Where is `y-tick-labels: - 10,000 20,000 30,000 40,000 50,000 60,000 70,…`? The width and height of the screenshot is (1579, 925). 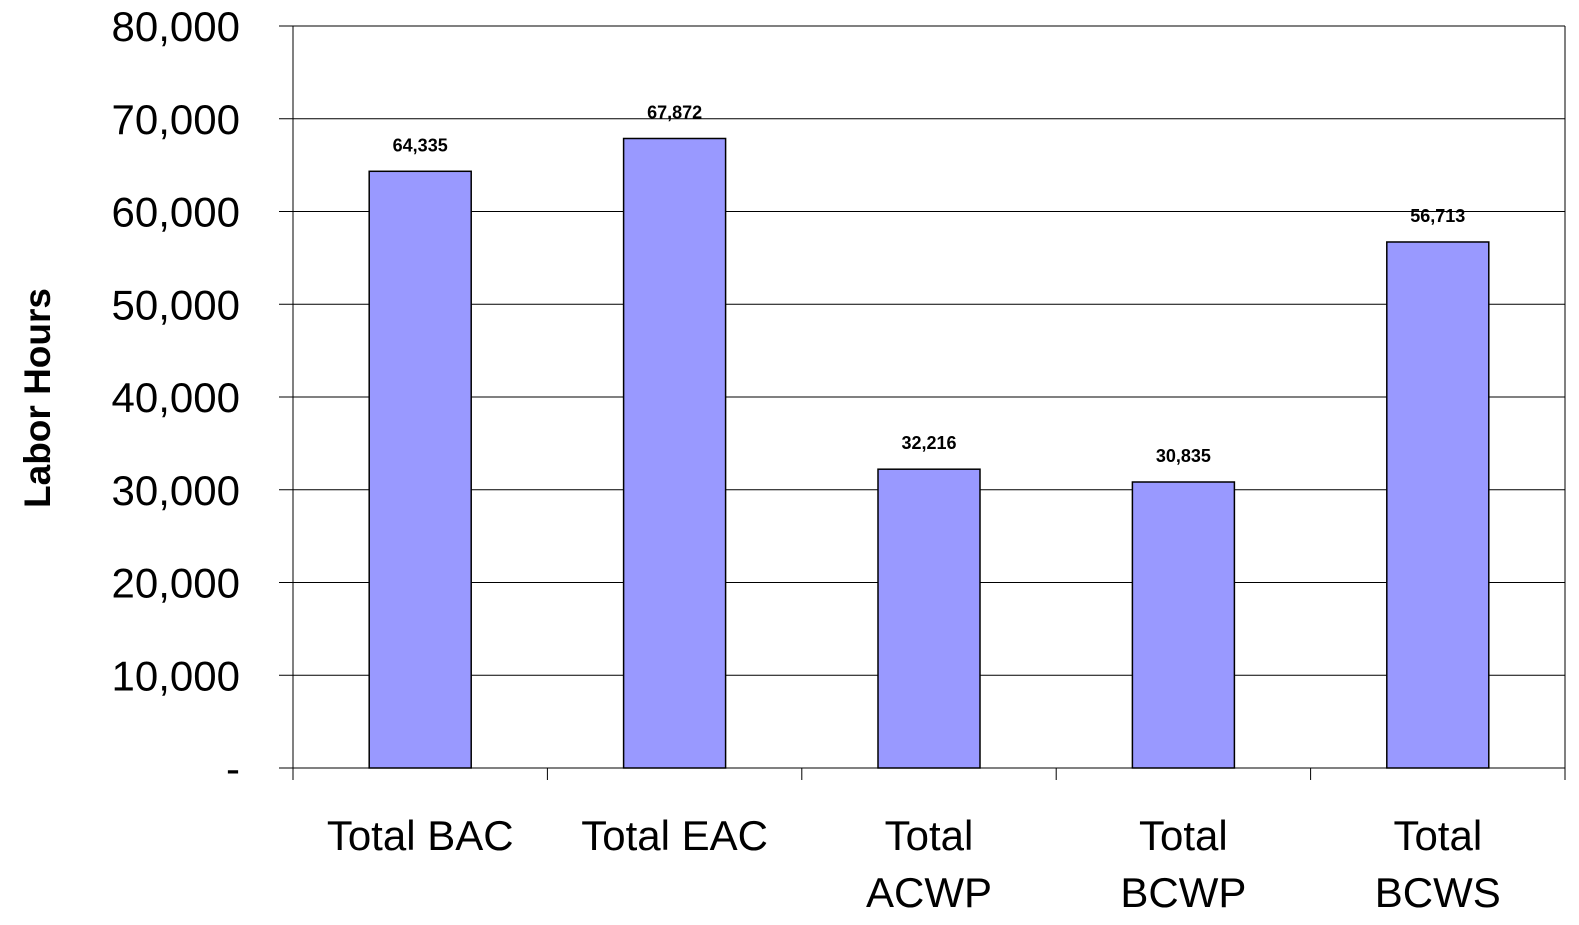 y-tick-labels: - 10,000 20,000 30,000 40,000 50,000 60,000 70,… is located at coordinates (176, 397).